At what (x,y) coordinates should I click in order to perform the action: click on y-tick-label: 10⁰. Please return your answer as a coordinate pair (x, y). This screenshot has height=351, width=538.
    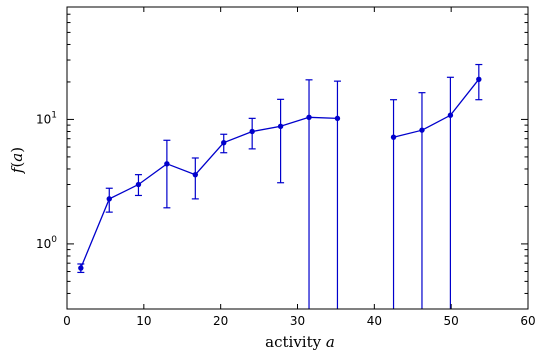
    Looking at the image, I should click on (46, 243).